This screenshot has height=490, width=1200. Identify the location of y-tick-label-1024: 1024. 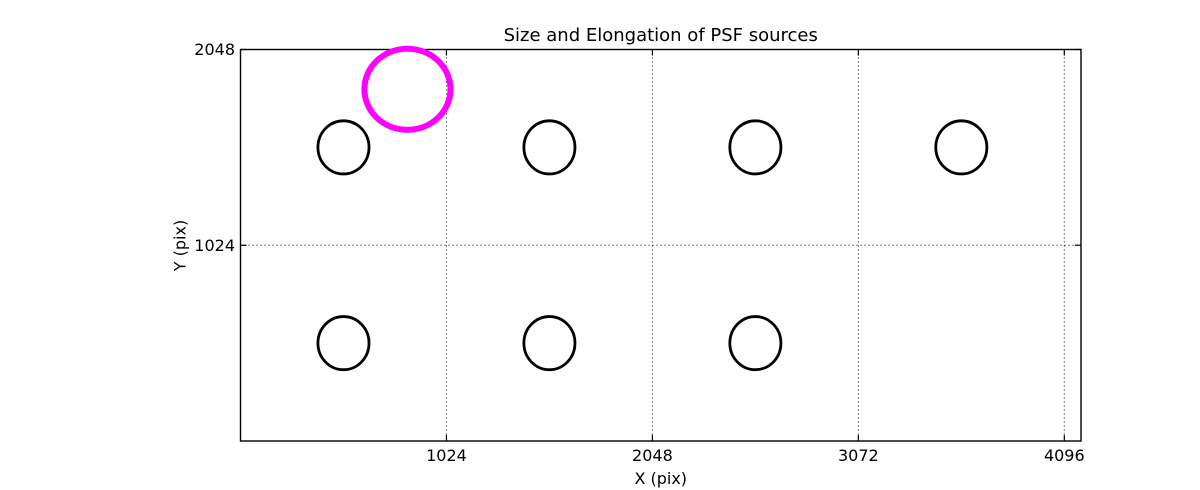
(214, 245).